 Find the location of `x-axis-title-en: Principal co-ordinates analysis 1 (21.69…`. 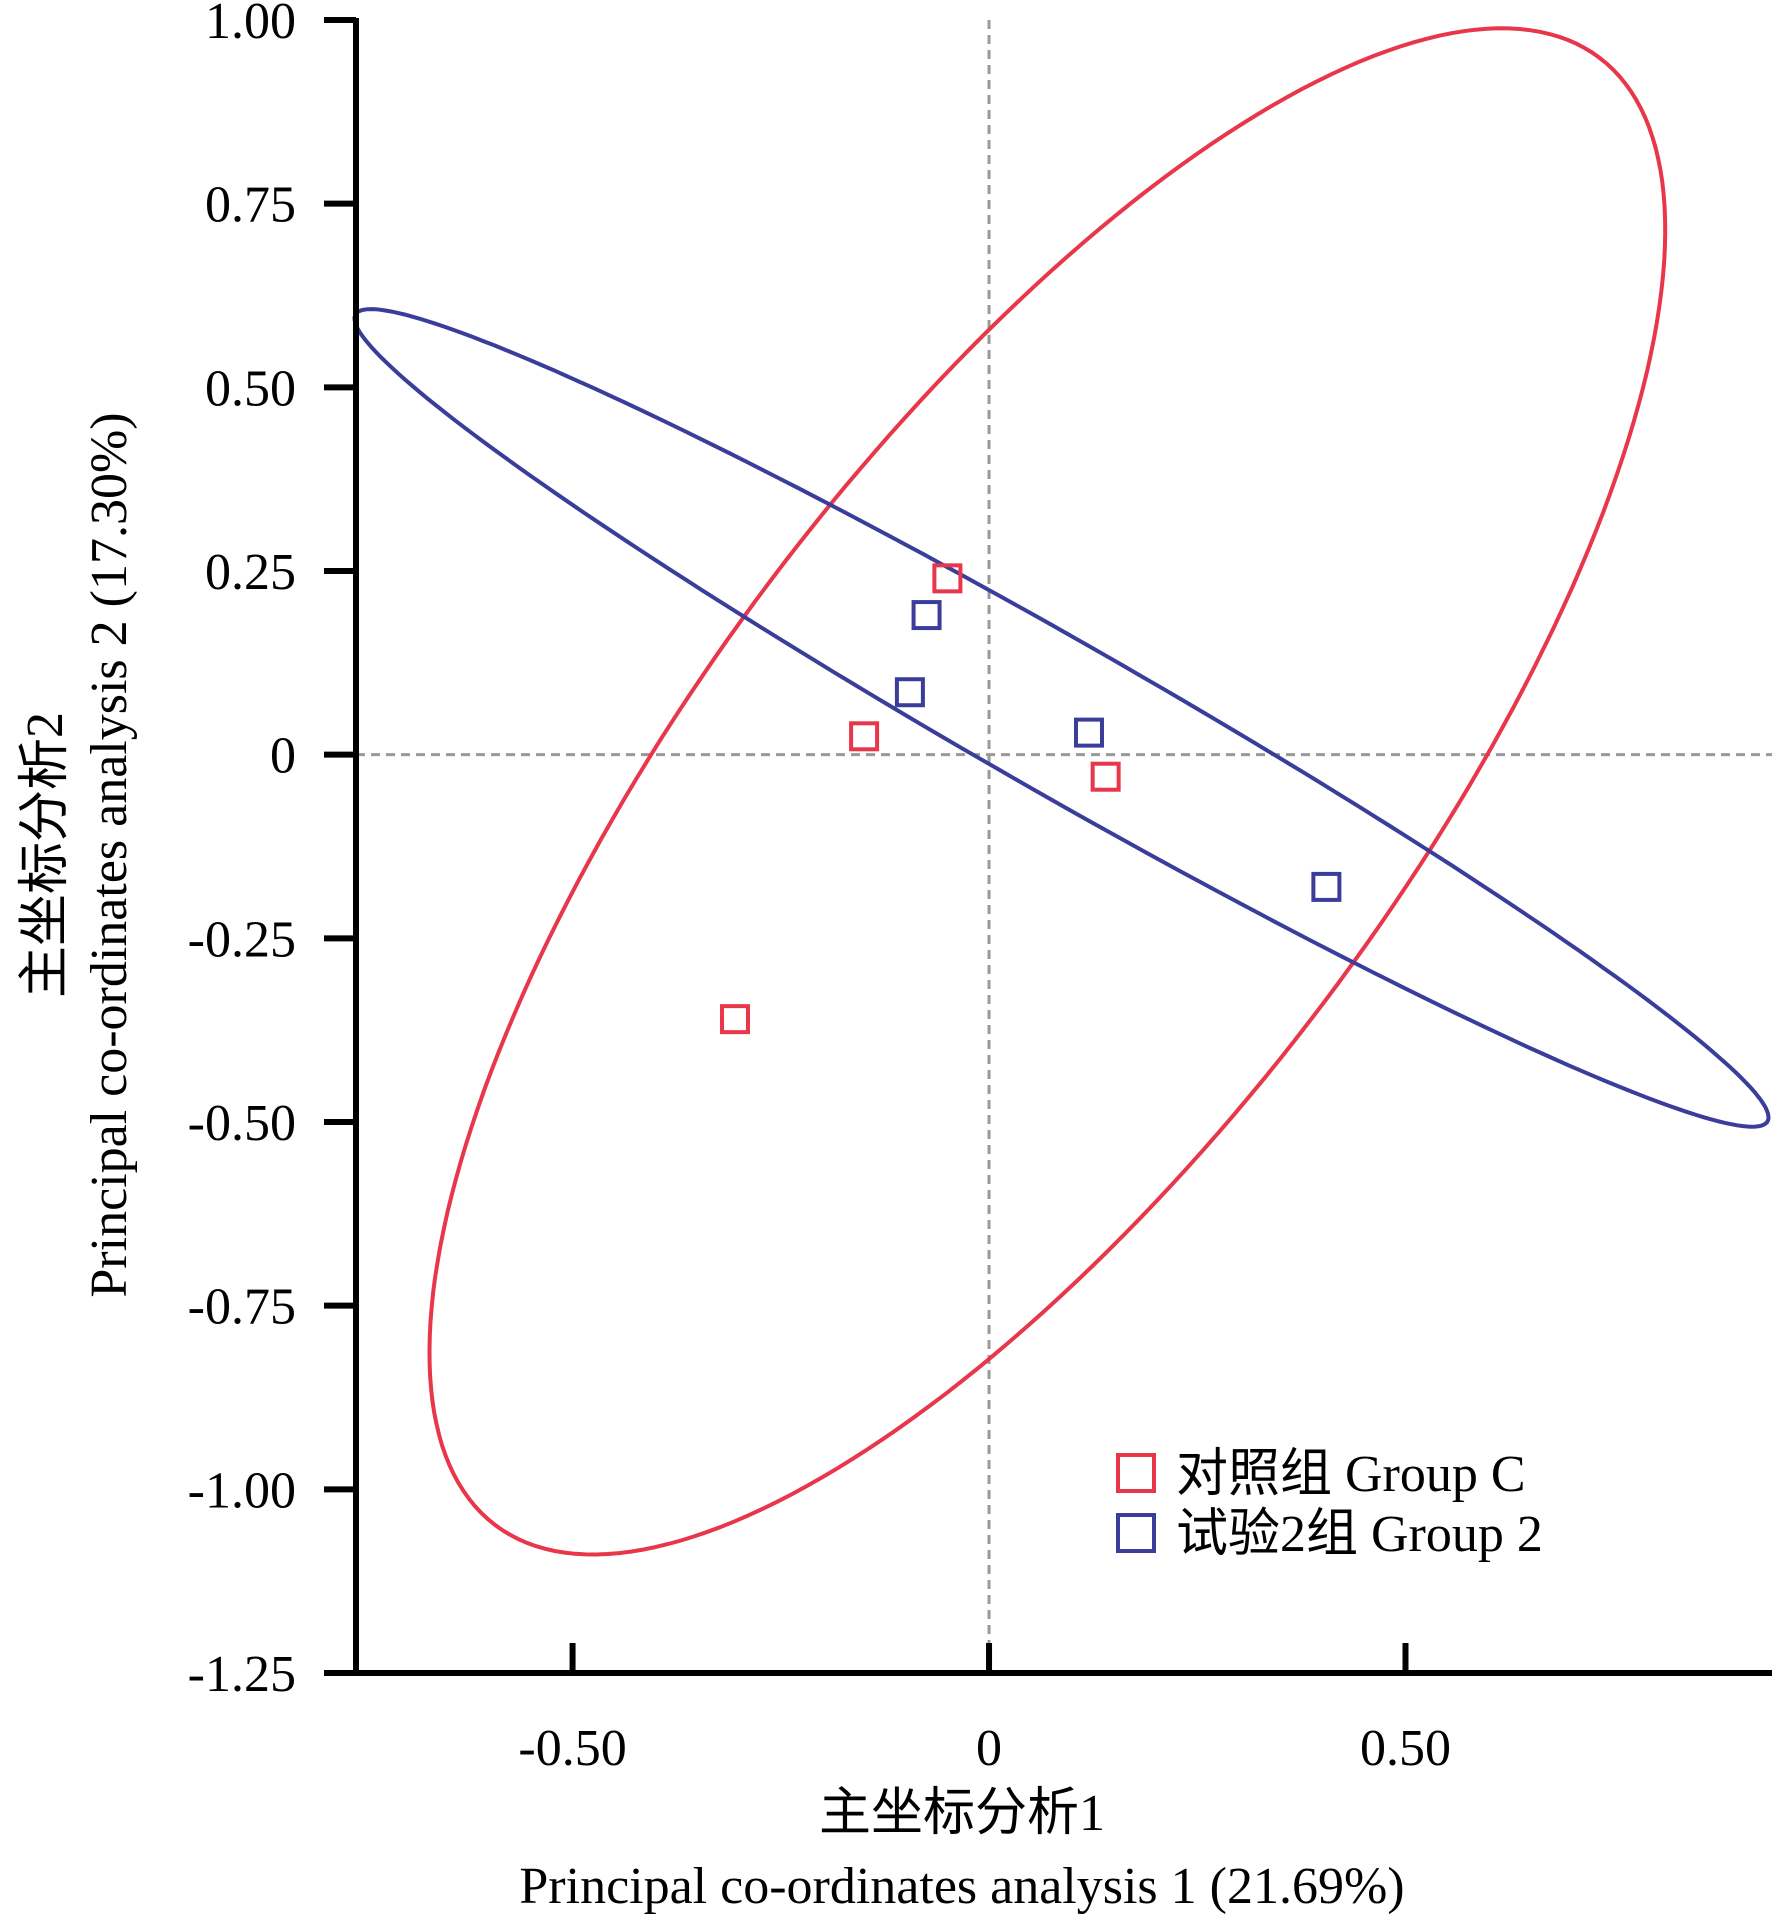

x-axis-title-en: Principal co-ordinates analysis 1 (21.69… is located at coordinates (961, 1886).